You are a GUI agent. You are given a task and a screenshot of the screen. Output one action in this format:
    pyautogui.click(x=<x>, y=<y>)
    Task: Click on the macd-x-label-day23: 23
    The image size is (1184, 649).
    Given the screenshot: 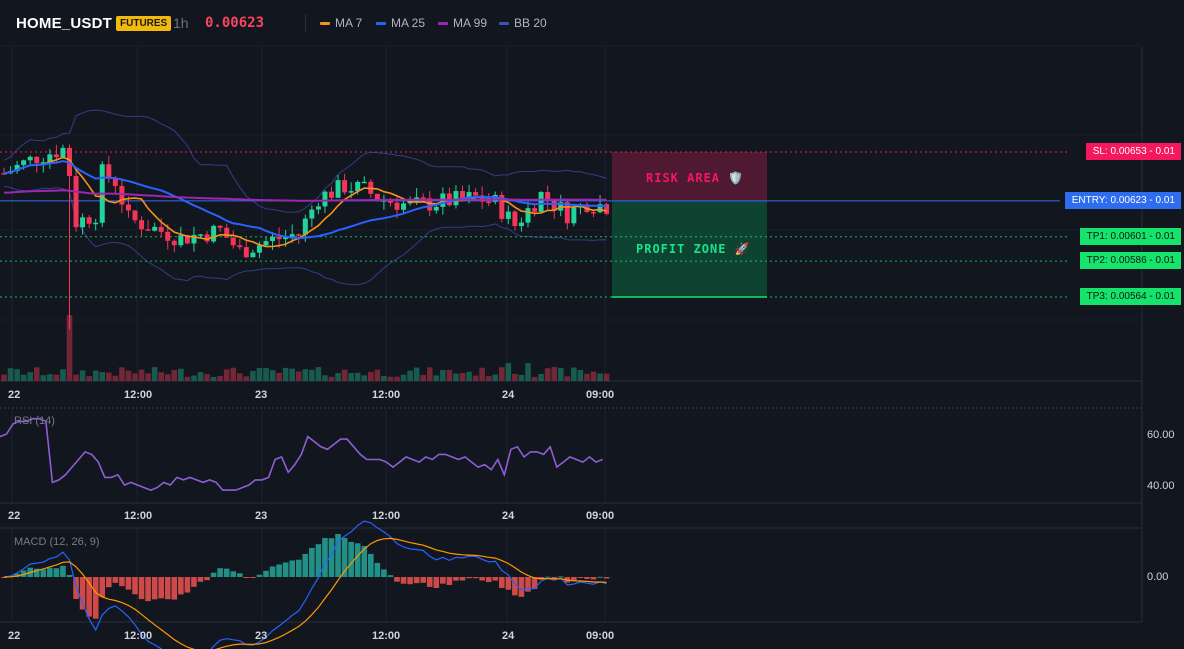 What is the action you would take?
    pyautogui.click(x=261, y=636)
    